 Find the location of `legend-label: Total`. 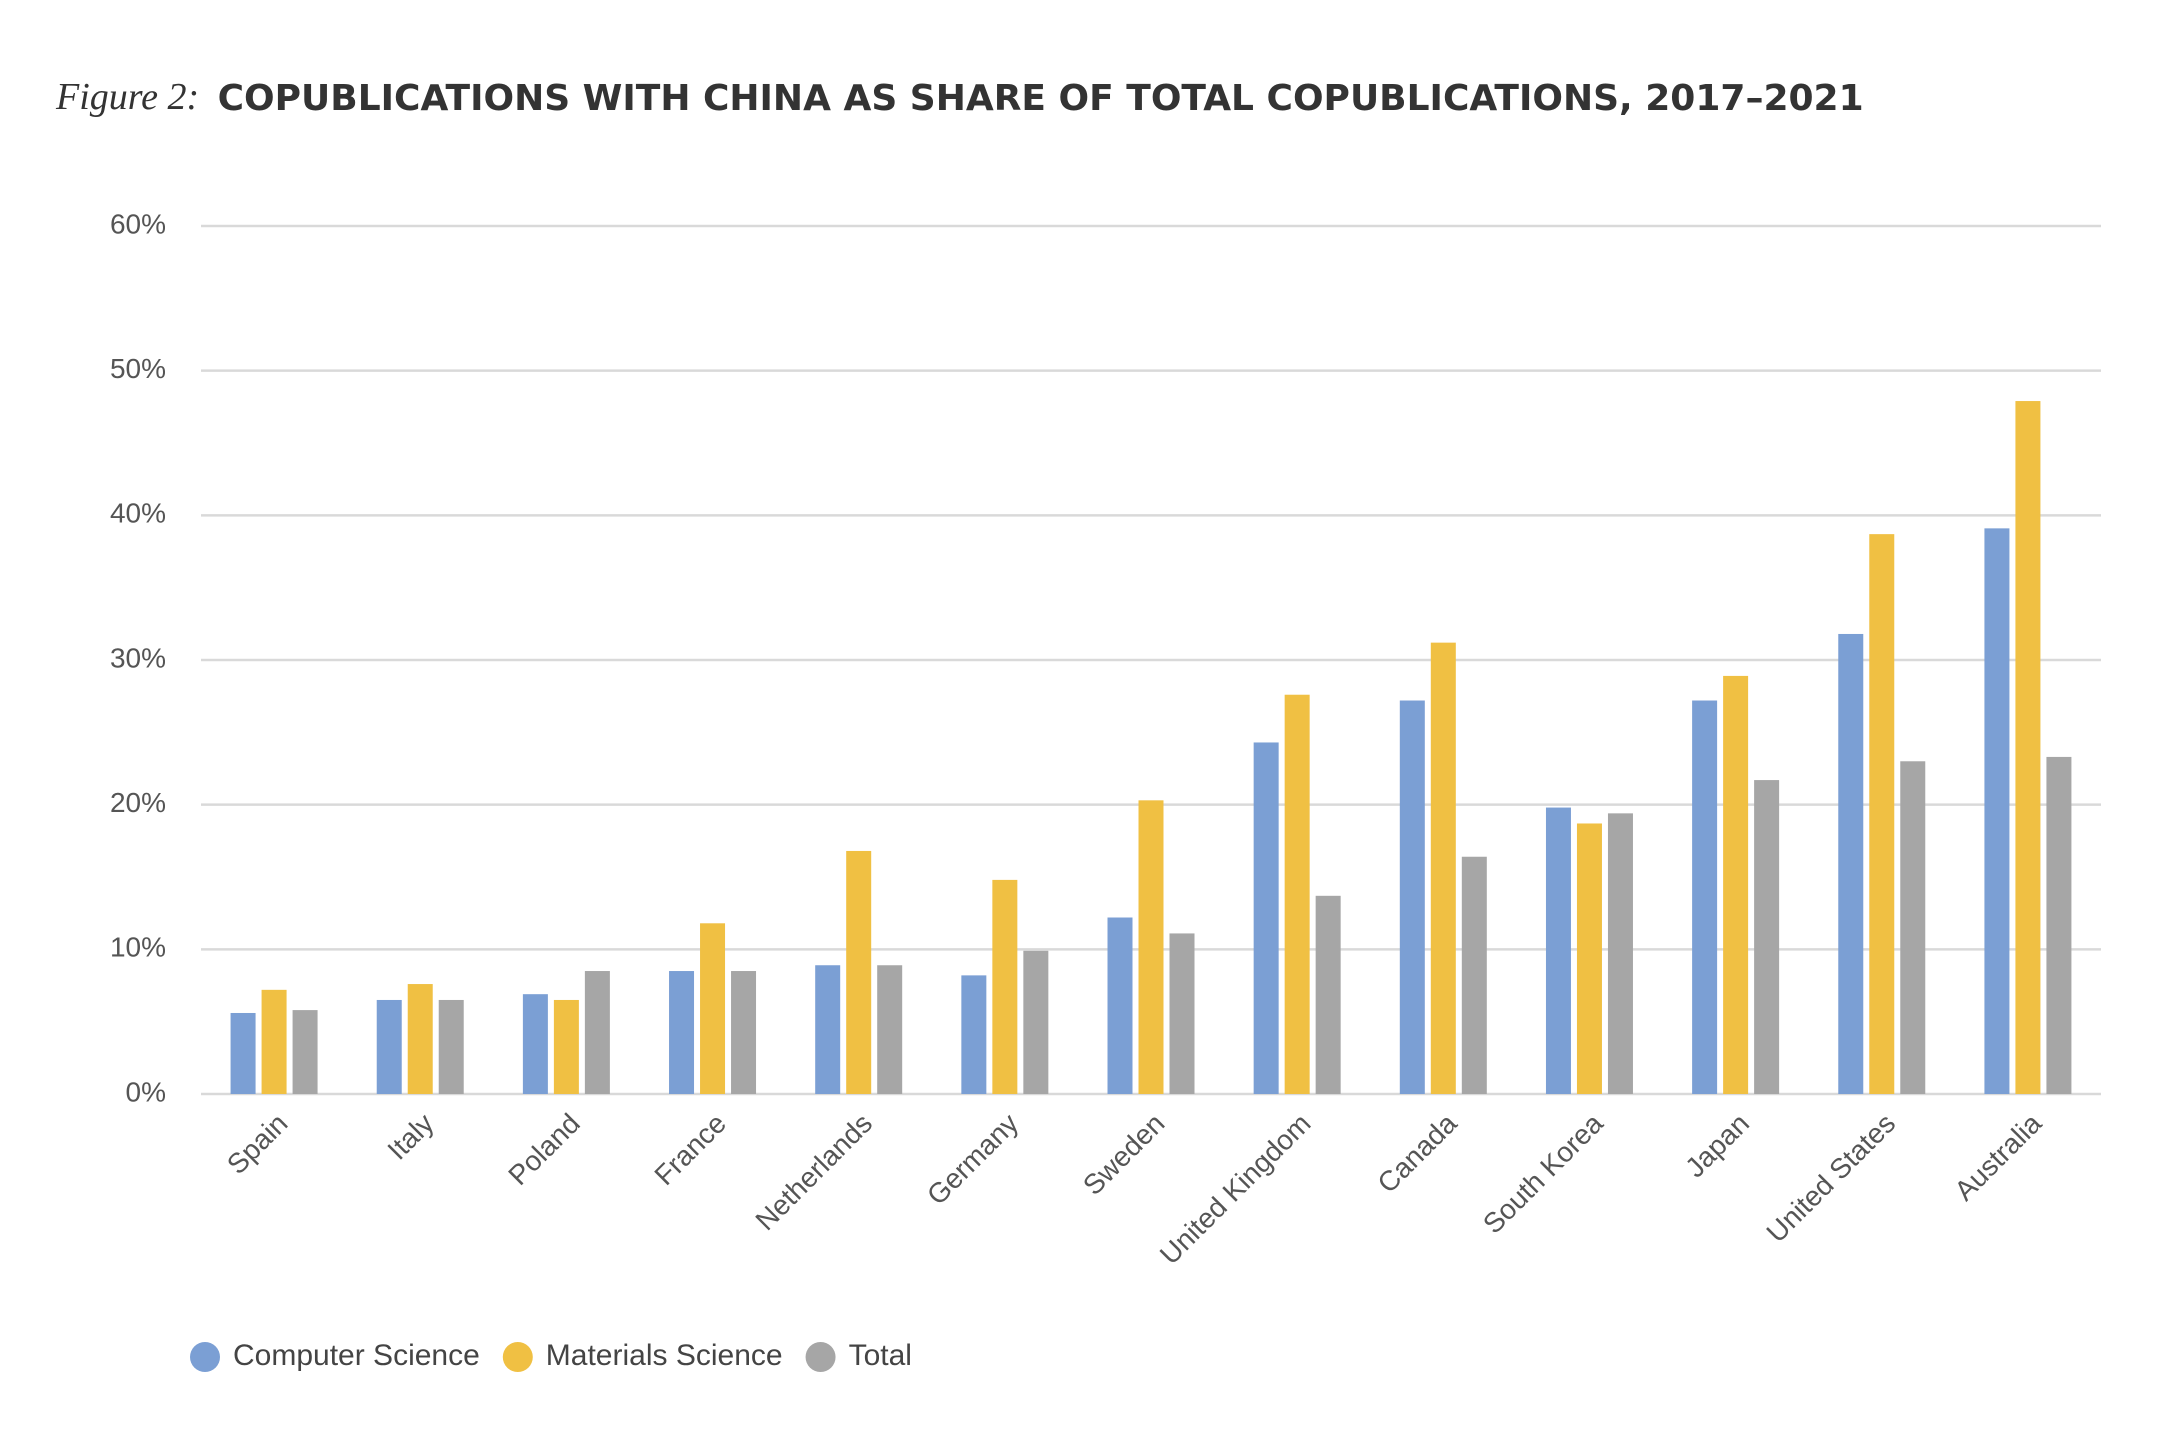

legend-label: Total is located at coordinates (880, 1355).